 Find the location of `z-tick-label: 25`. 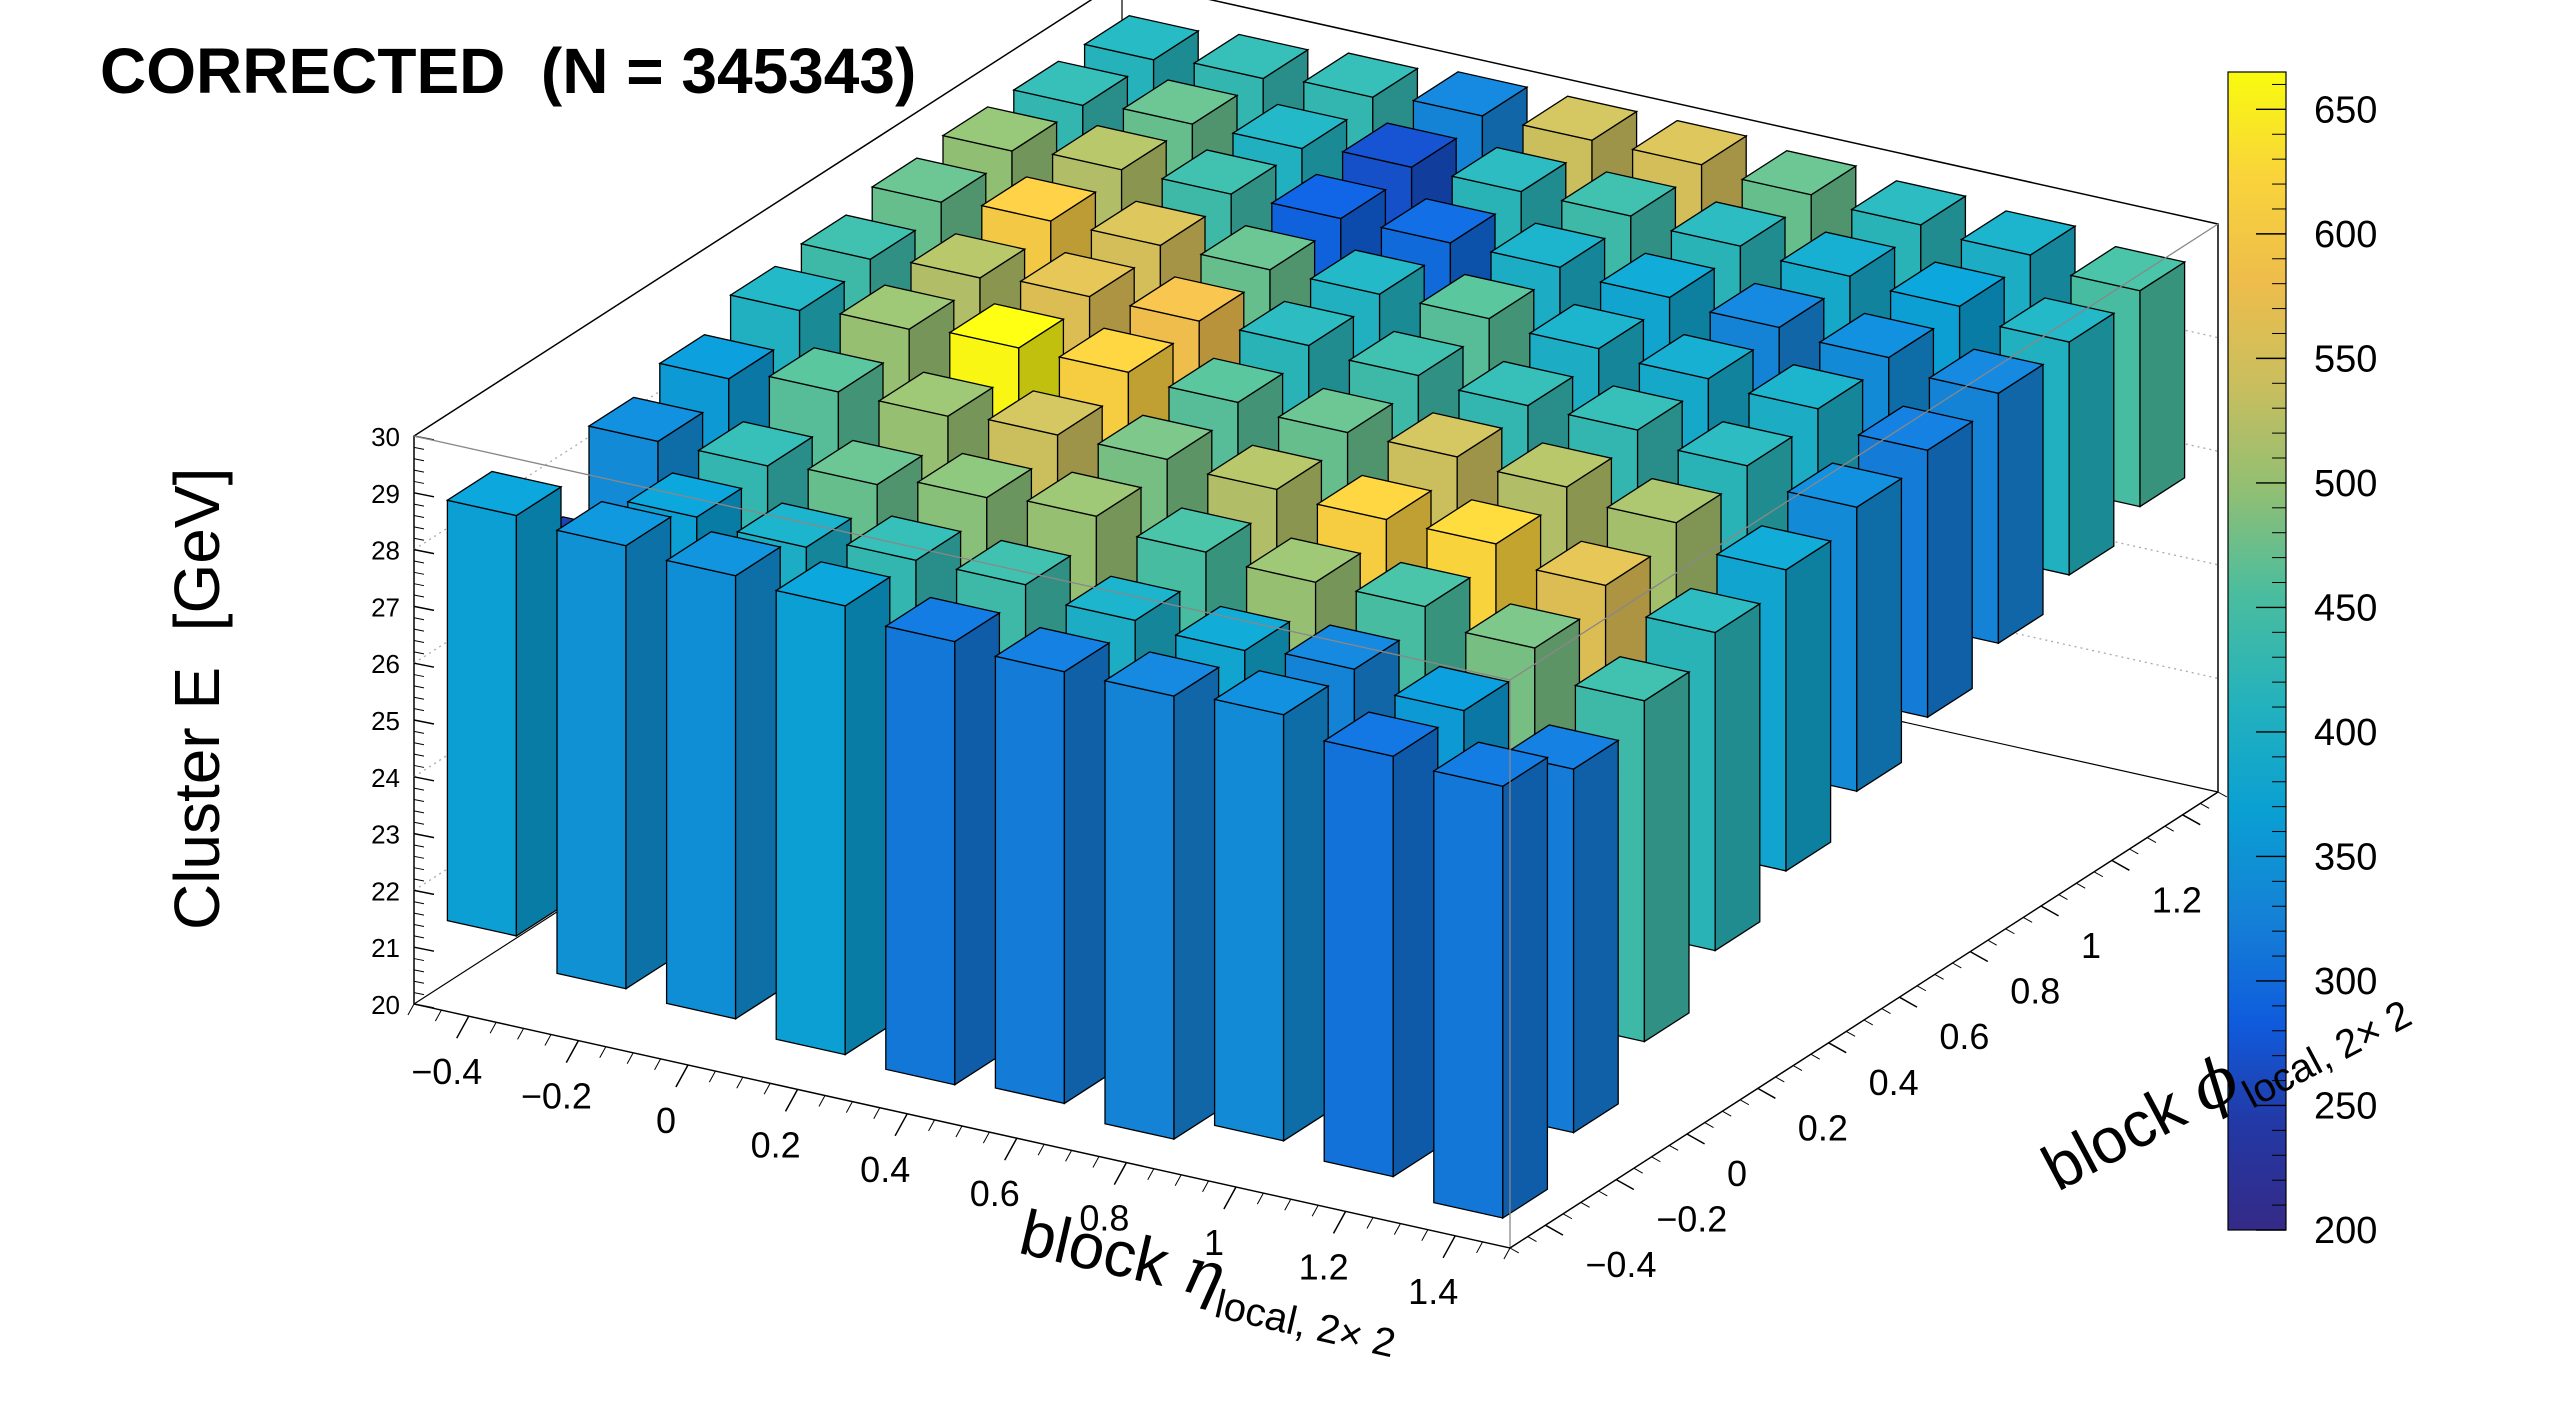

z-tick-label: 25 is located at coordinates (385, 721).